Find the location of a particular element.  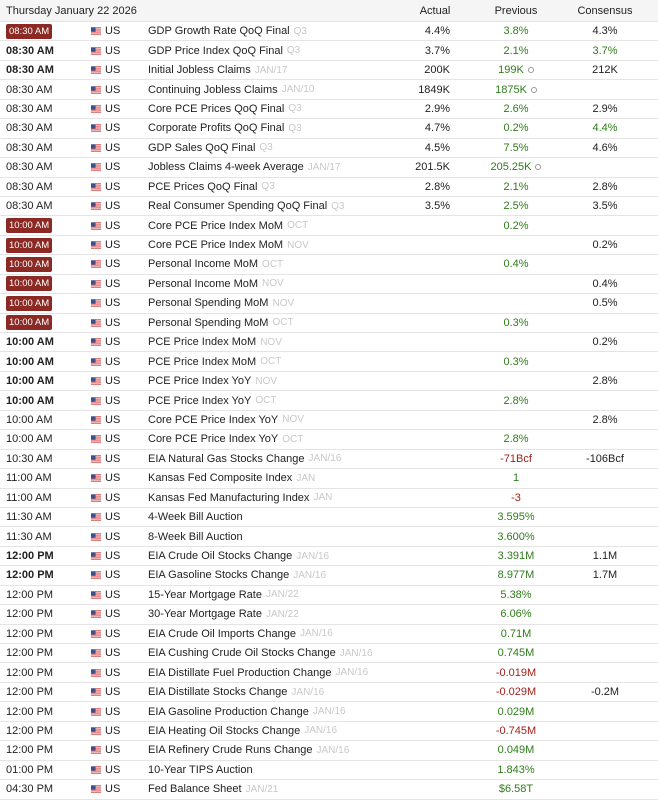

time-cell: 08:30 AM is located at coordinates (43, 128).